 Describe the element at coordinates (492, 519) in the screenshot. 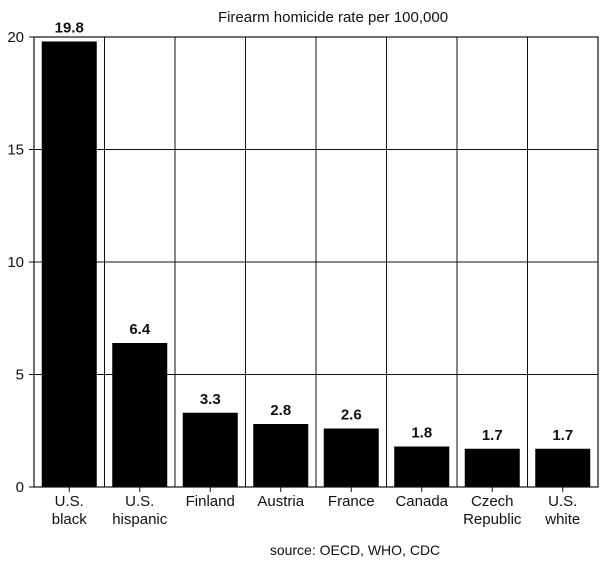

I see `x-tick-label: Republic` at that location.